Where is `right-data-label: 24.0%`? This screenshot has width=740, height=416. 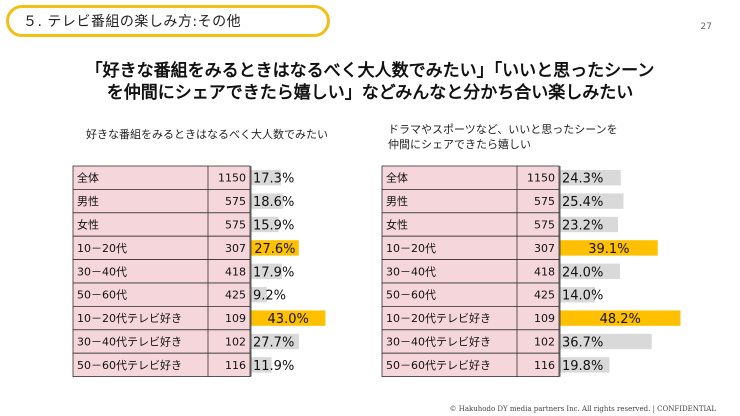
right-data-label: 24.0% is located at coordinates (582, 272).